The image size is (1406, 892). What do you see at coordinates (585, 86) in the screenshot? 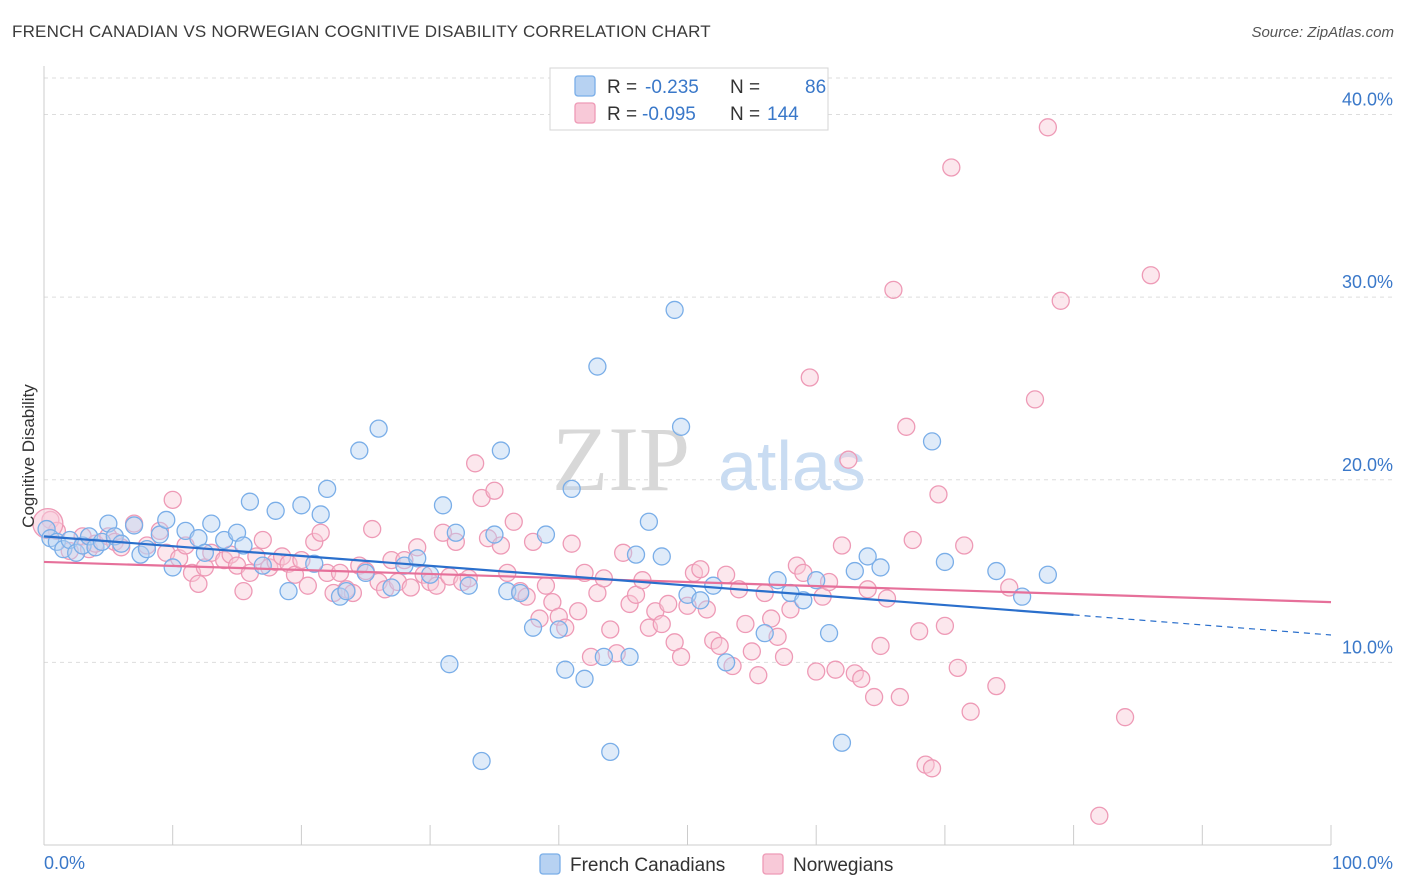
I see `legend-swatch-blue` at bounding box center [585, 86].